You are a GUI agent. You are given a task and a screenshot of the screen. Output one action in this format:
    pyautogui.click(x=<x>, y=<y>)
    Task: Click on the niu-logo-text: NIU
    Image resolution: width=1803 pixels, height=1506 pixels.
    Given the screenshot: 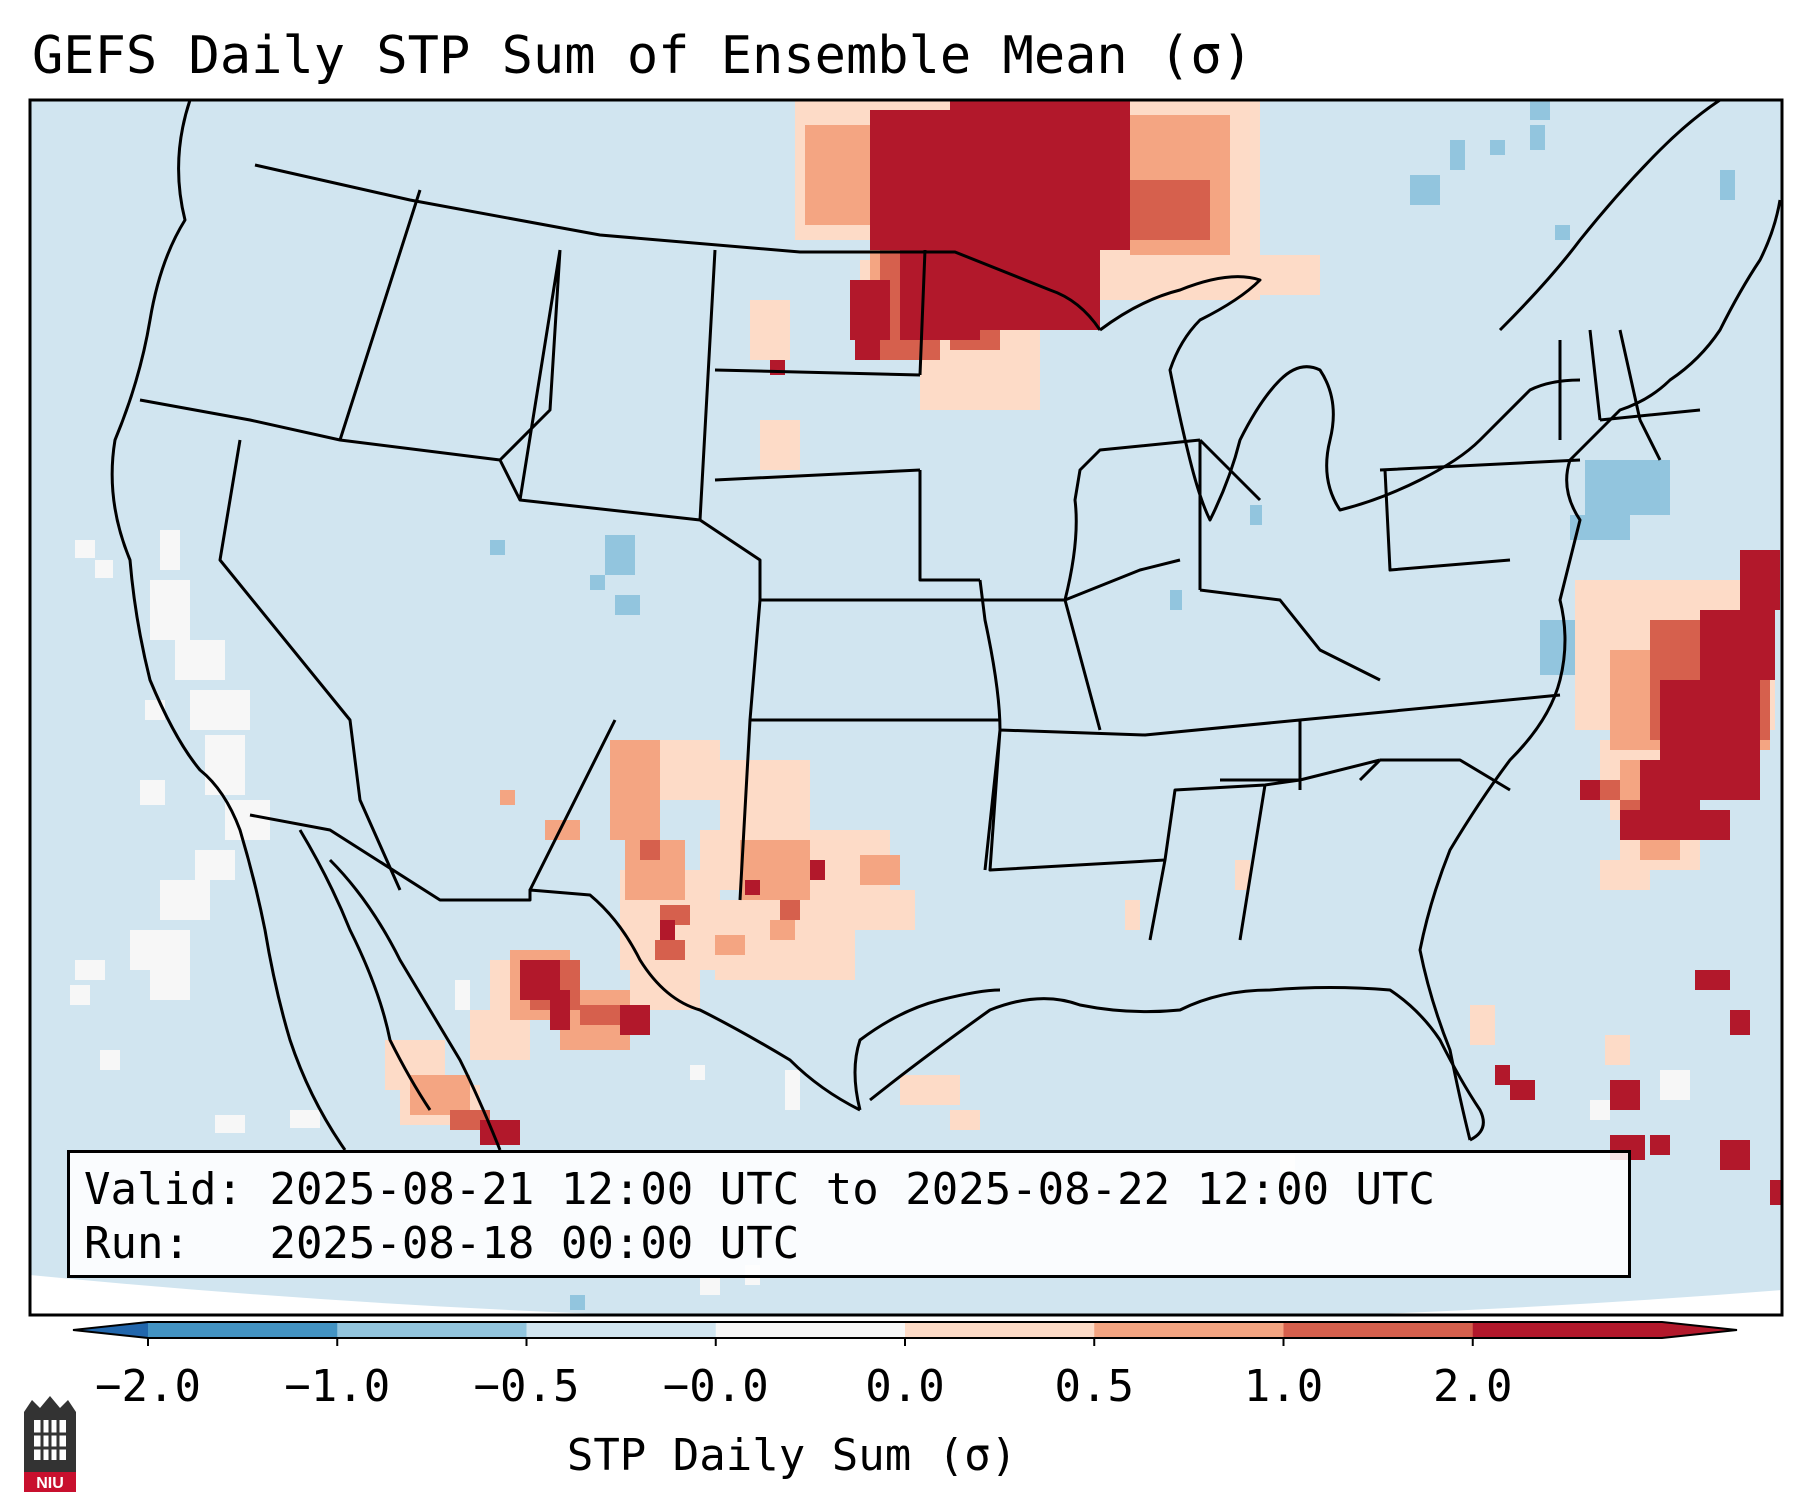 What is the action you would take?
    pyautogui.click(x=50, y=1483)
    